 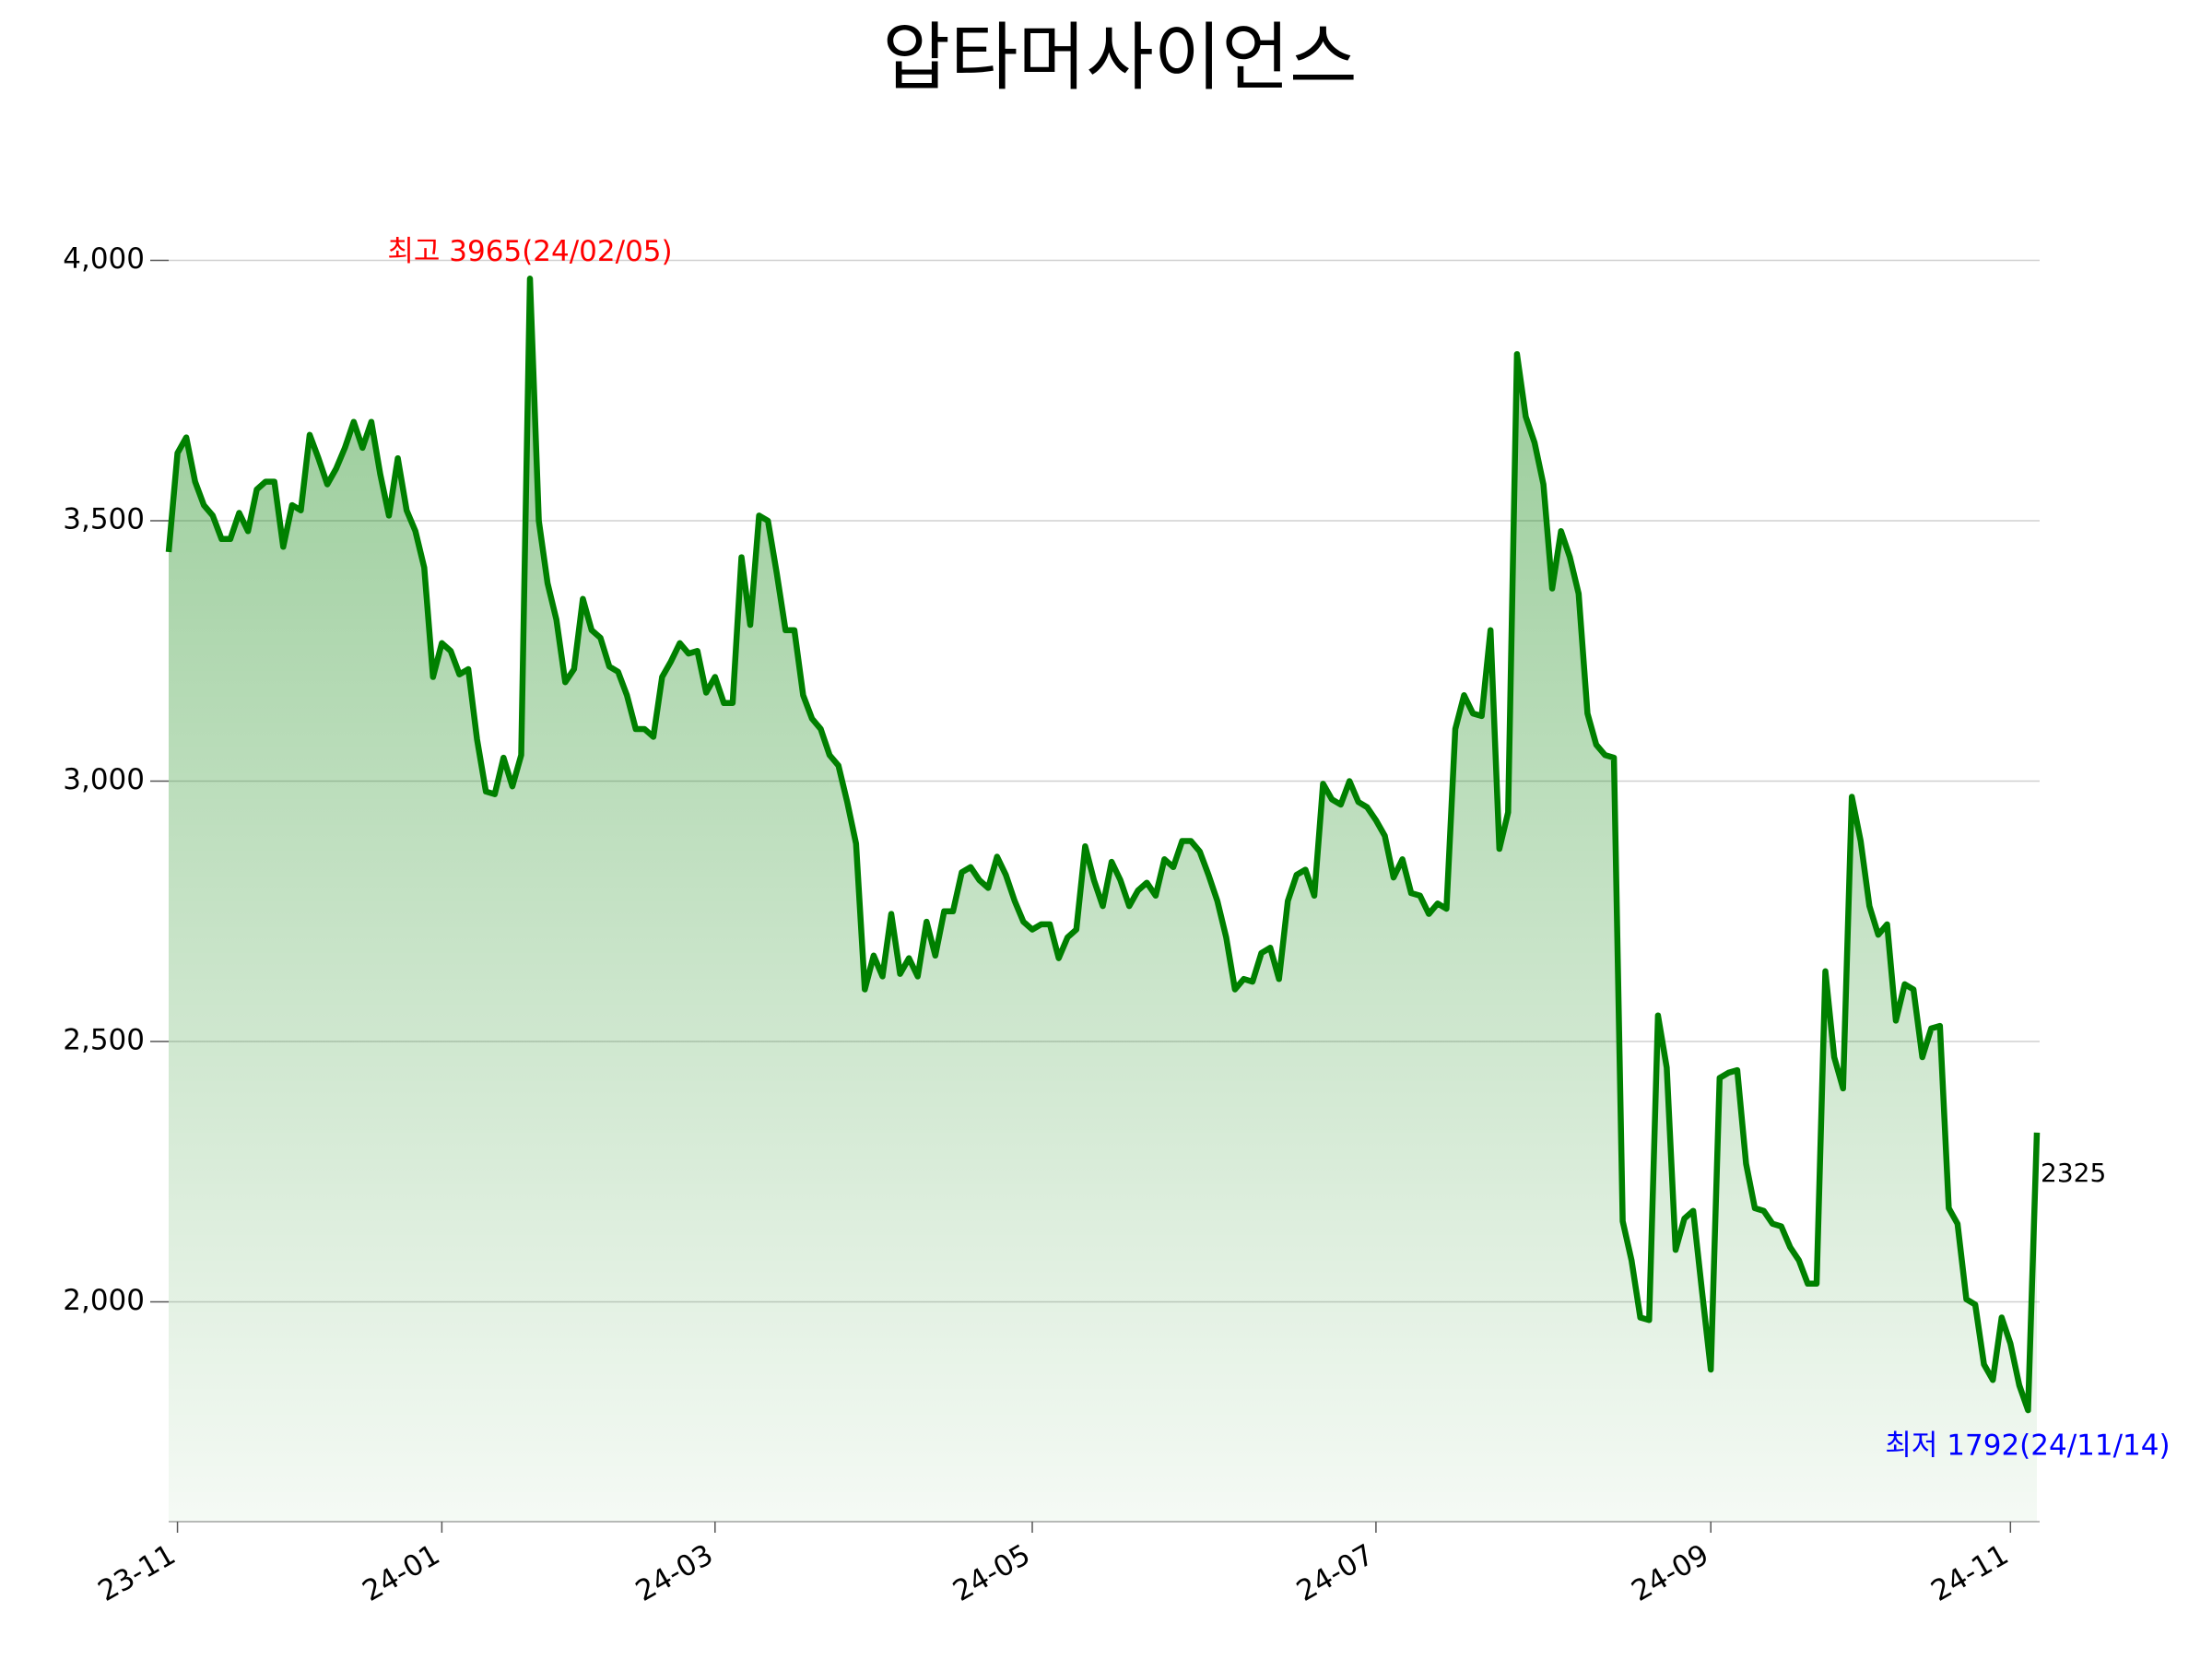 What do you see at coordinates (529, 251) in the screenshot?
I see `annotation: 최고 3965(24/02/05)` at bounding box center [529, 251].